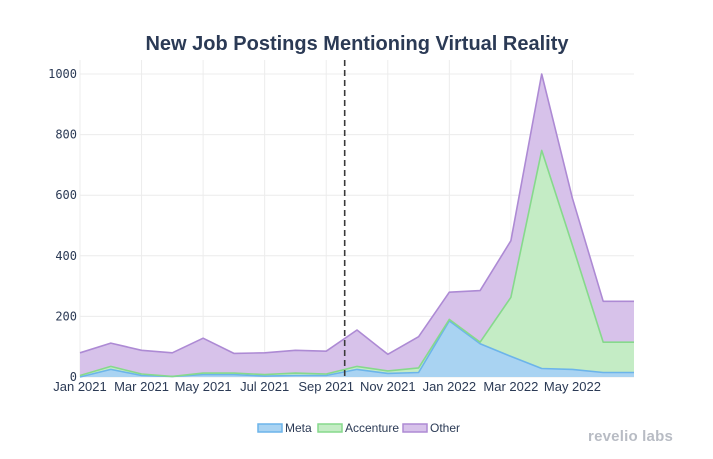 This screenshot has height=459, width=713. I want to click on legend-swatch-meta, so click(270, 428).